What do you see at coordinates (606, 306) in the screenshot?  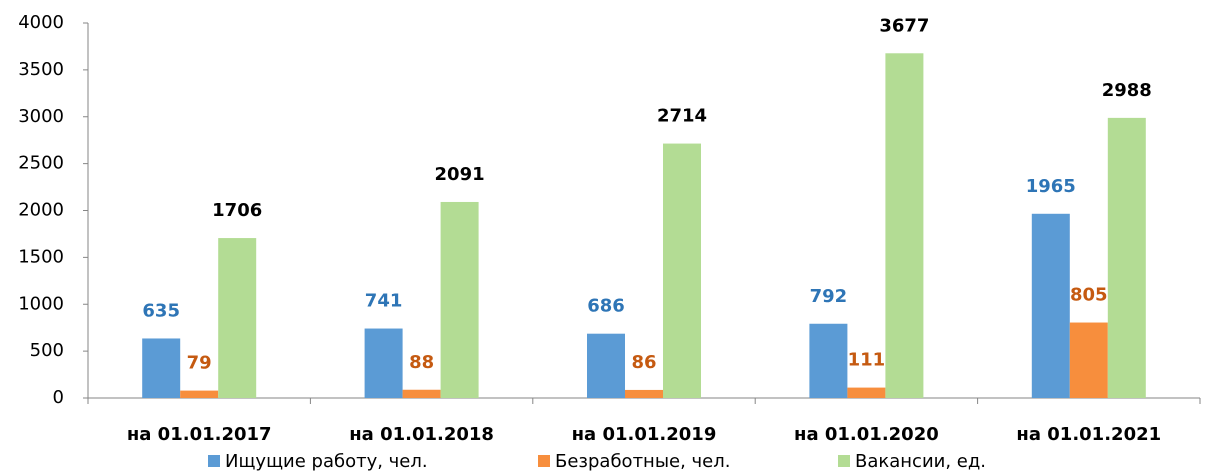 I see `data-label: 686` at bounding box center [606, 306].